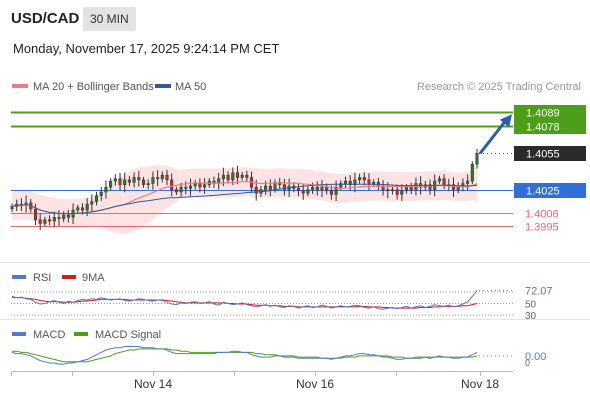 The height and width of the screenshot is (400, 590). What do you see at coordinates (539, 292) in the screenshot?
I see `rsi-current-label: 72.07` at bounding box center [539, 292].